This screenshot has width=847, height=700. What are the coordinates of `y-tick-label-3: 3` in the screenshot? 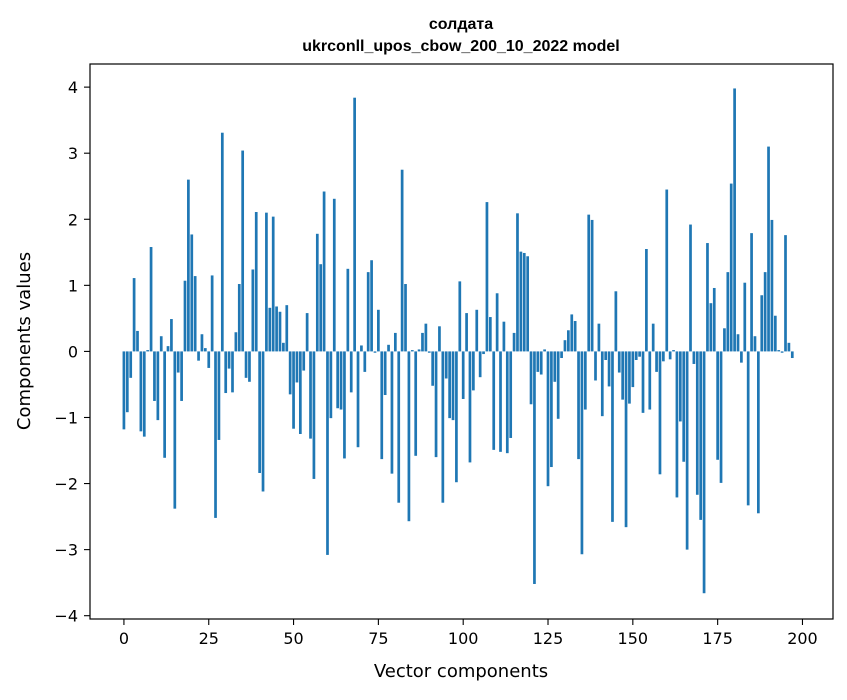 It's located at (73, 153).